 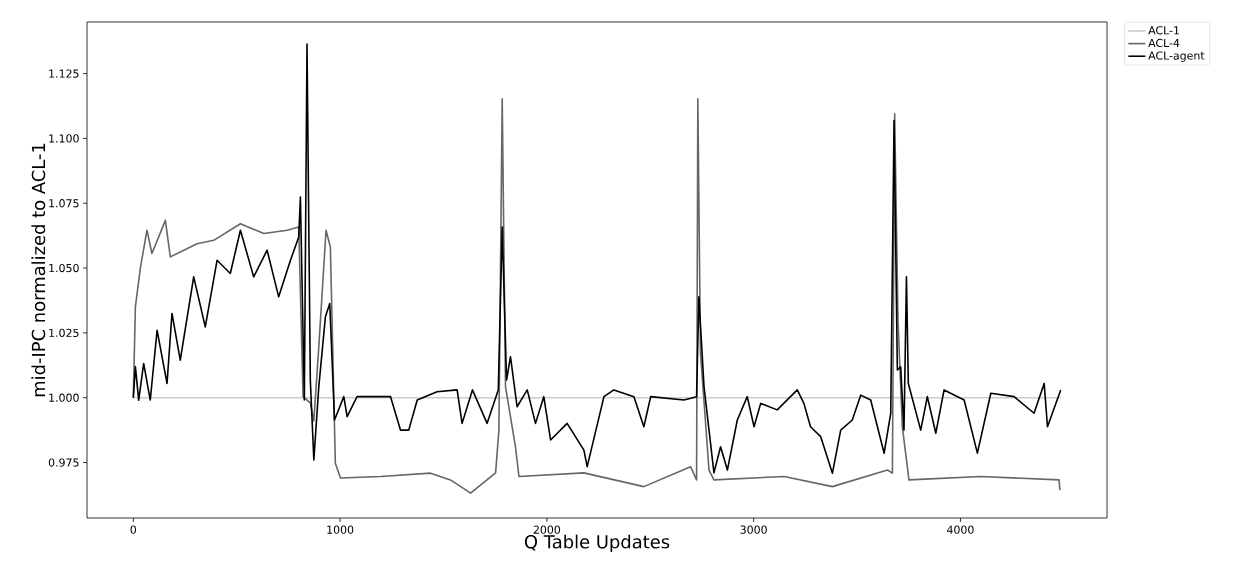 I want to click on y-tick-label: 1.100, so click(x=64, y=138).